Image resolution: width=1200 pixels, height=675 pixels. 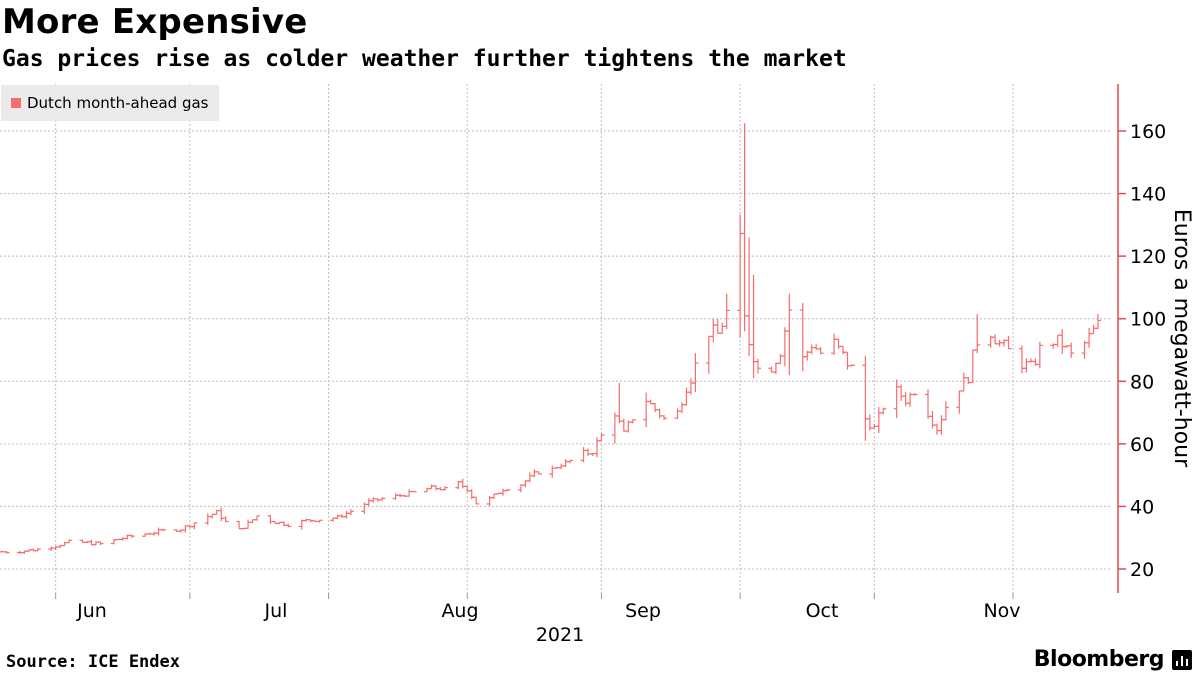 I want to click on x-axis-year-label: 2021, so click(x=560, y=635).